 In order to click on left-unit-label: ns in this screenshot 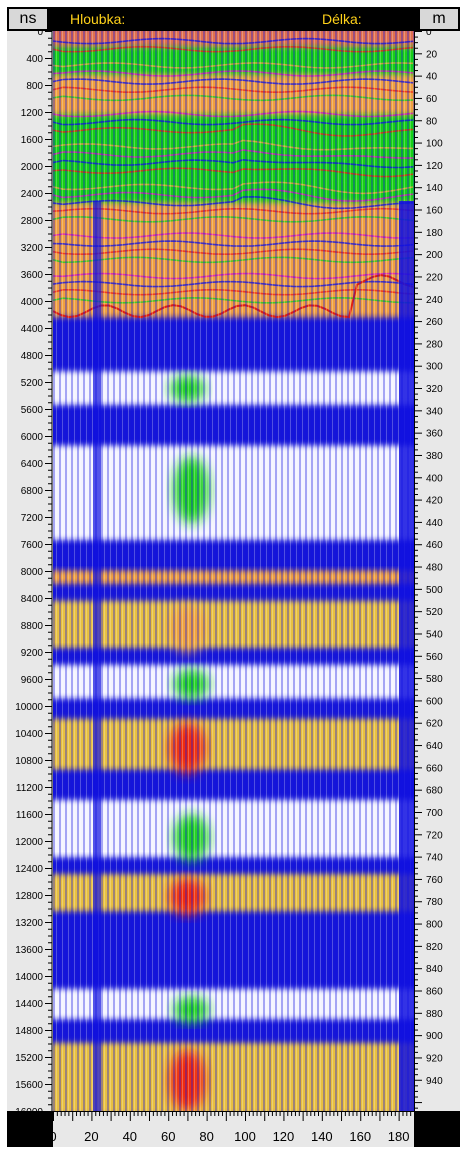, I will do `click(28, 19)`.